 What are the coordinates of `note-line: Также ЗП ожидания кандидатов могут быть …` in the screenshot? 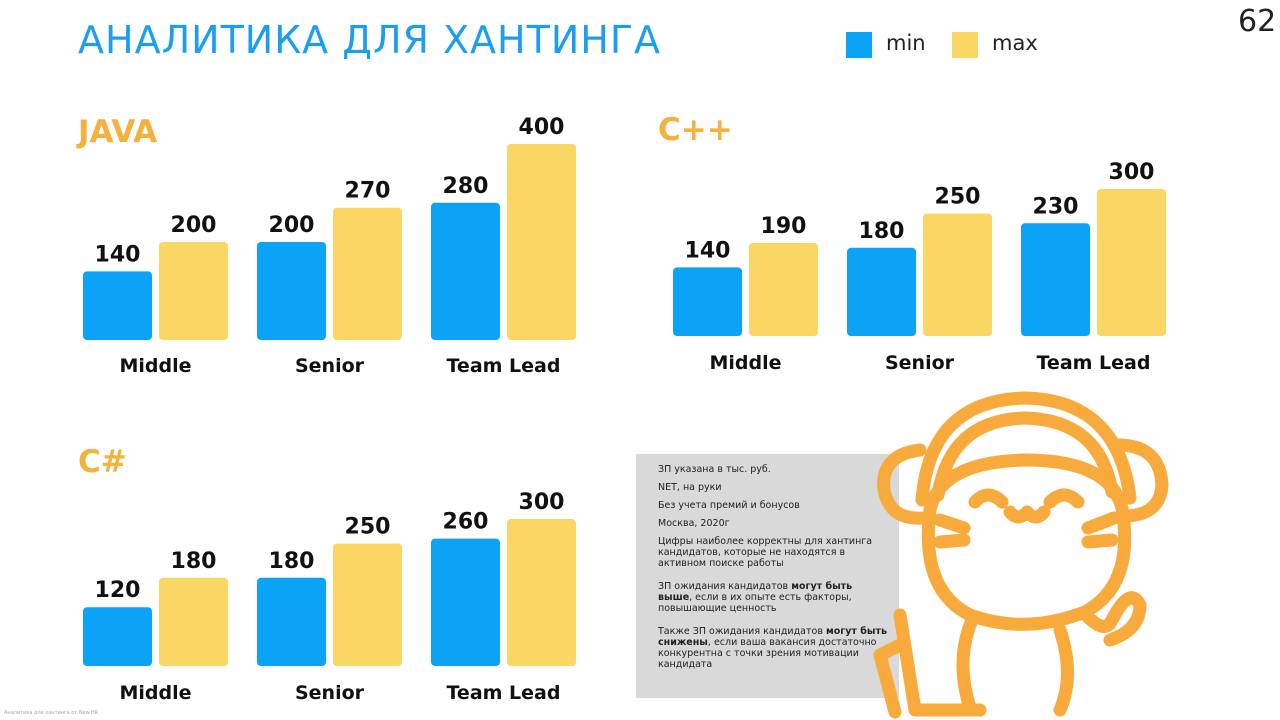 It's located at (773, 648).